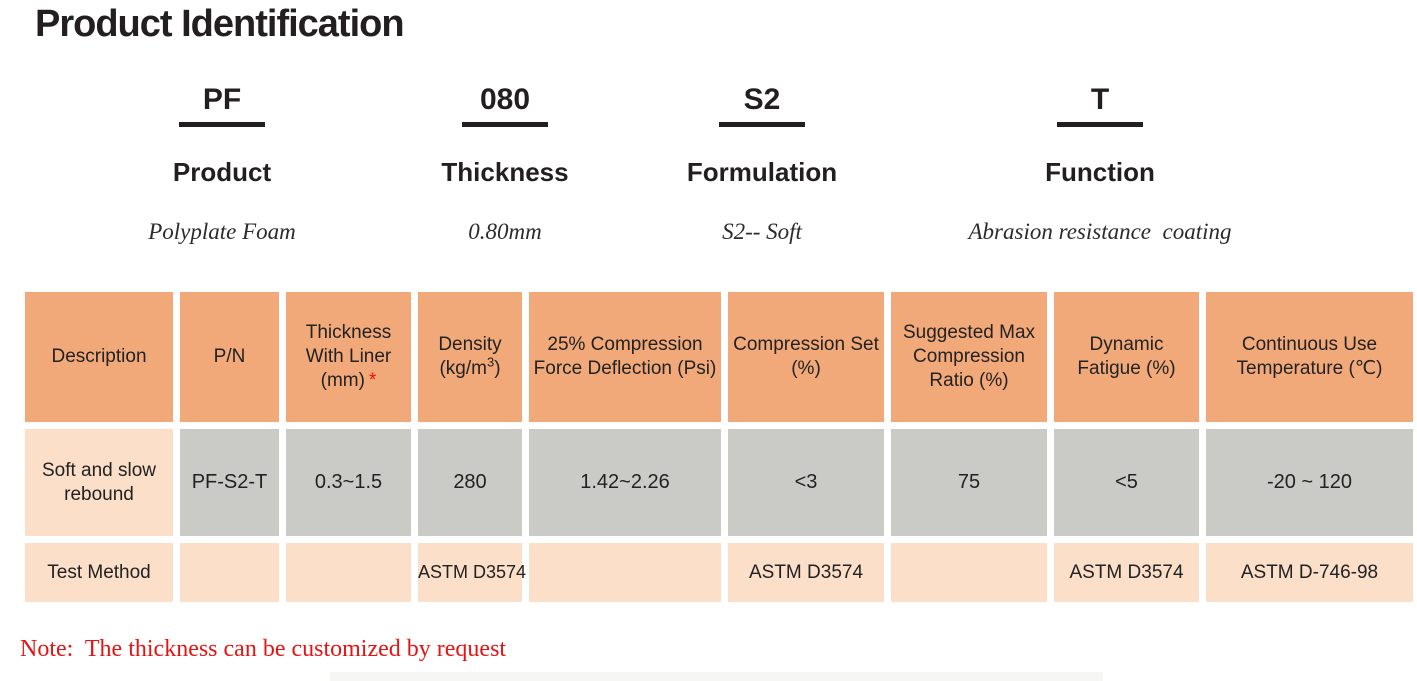  I want to click on segment-product: PF Product Polyplate Foam, so click(222, 164).